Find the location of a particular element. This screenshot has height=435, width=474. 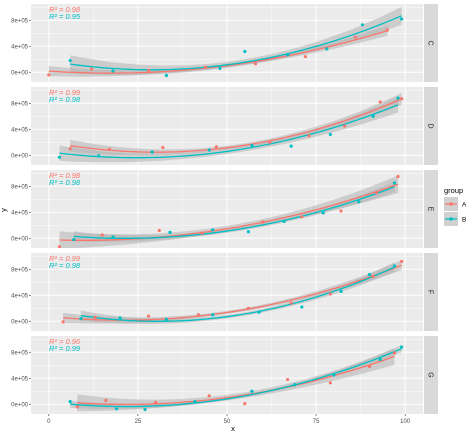

legend-key-point is located at coordinates (451, 204).